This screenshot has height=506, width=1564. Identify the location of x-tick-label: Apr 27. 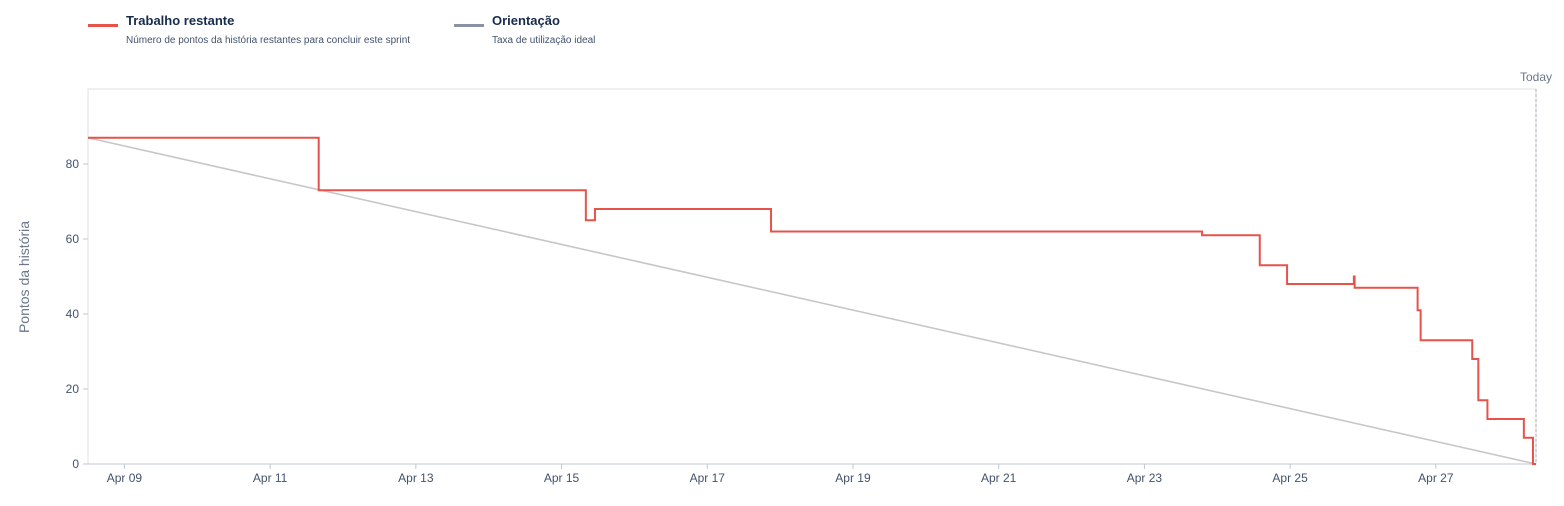
(1436, 478).